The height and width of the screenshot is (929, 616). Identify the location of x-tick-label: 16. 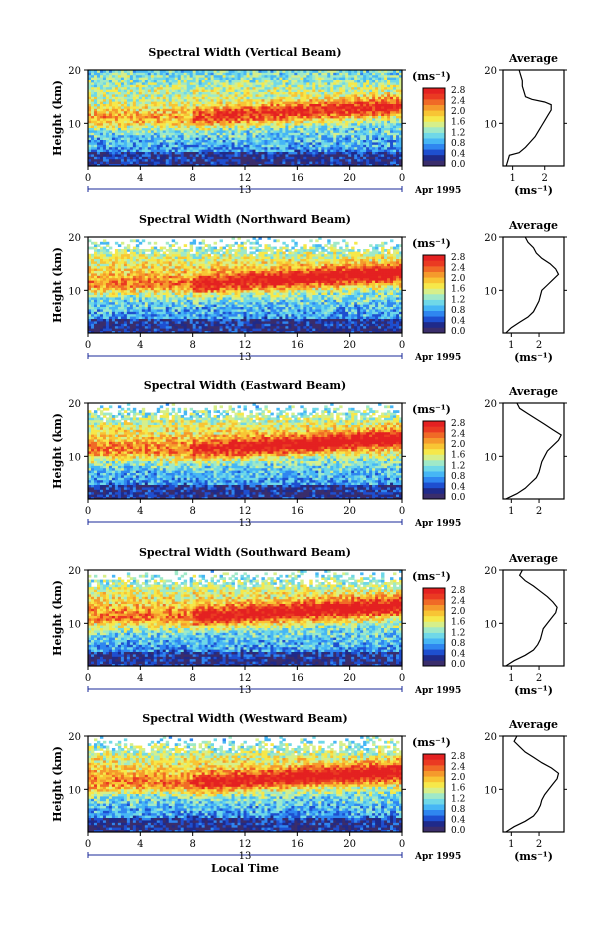
(297, 345).